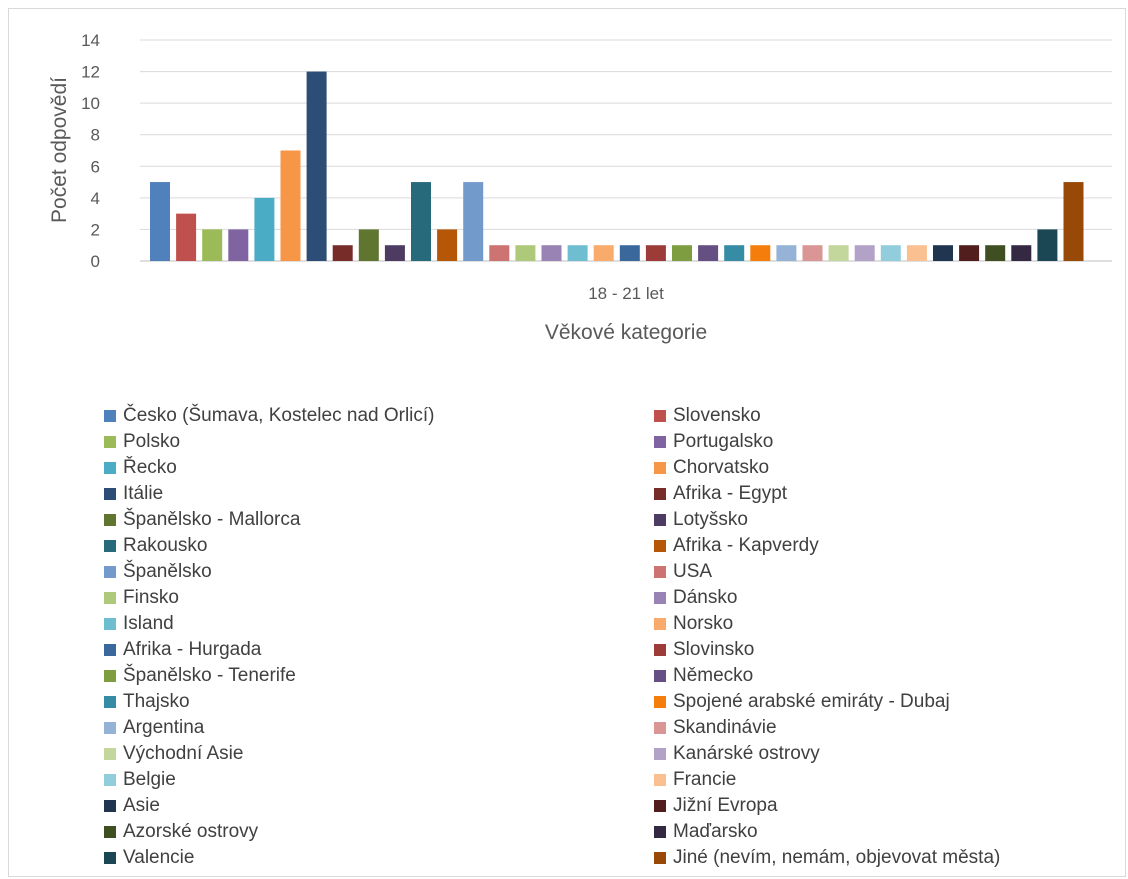 The width and height of the screenshot is (1128, 879). Describe the element at coordinates (683, 572) in the screenshot. I see `legend-item: USA` at that location.